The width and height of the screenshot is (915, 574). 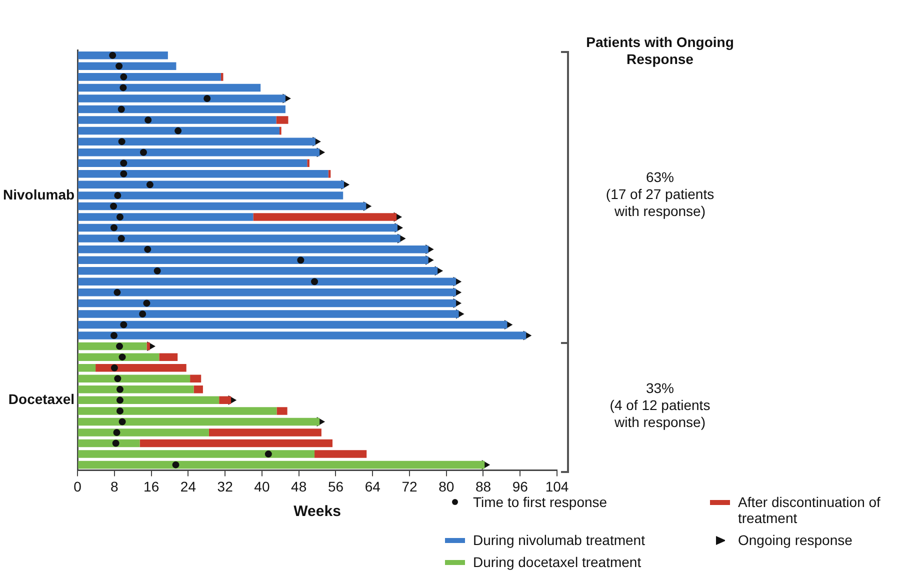 I want to click on legend-label: Time to first response, so click(x=540, y=502).